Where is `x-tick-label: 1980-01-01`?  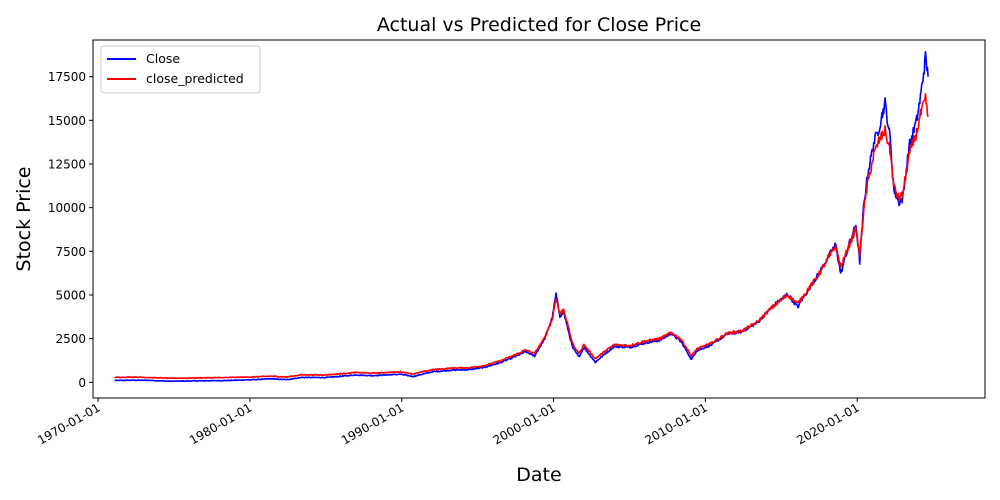
x-tick-label: 1980-01-01 is located at coordinates (220, 423).